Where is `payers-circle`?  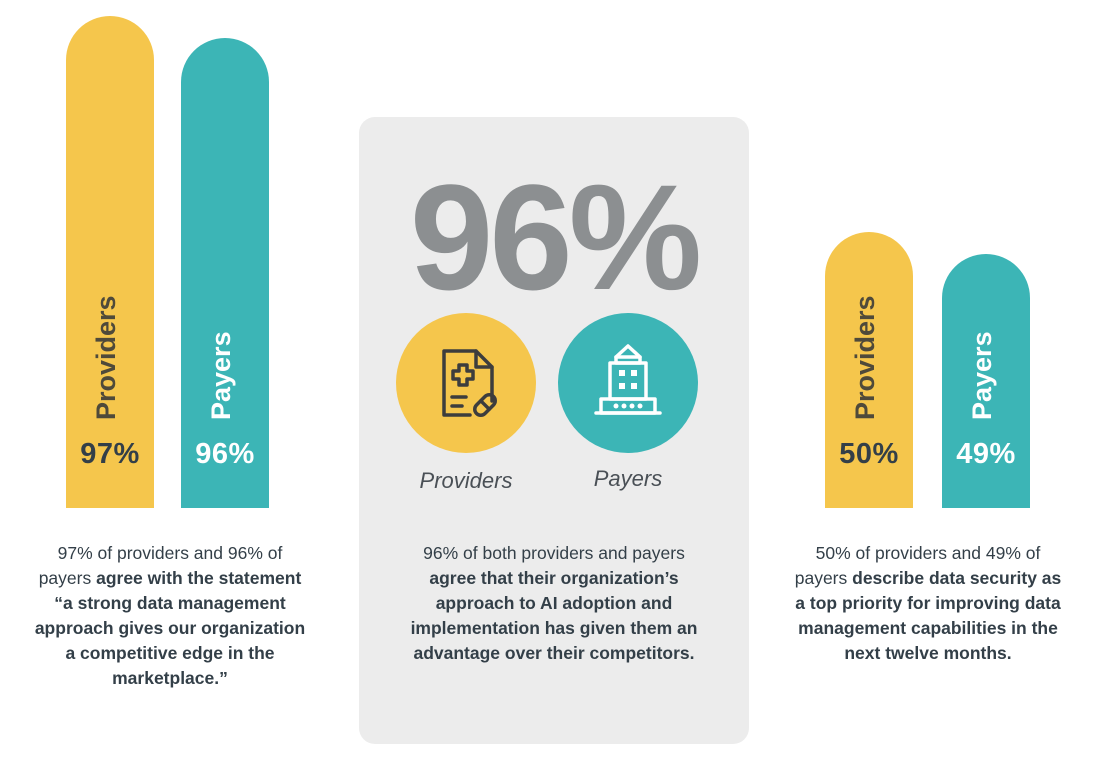
payers-circle is located at coordinates (628, 383).